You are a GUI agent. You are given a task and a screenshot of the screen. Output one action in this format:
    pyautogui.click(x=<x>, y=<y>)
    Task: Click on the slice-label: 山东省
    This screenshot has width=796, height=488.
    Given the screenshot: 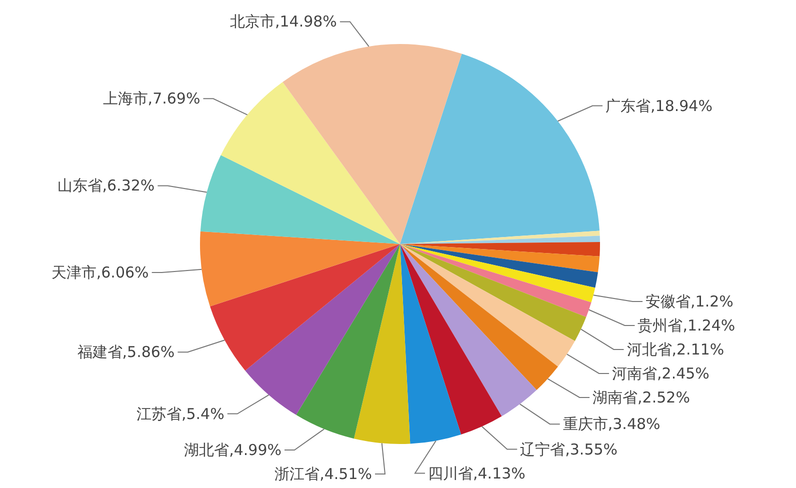 What is the action you would take?
    pyautogui.click(x=79, y=185)
    